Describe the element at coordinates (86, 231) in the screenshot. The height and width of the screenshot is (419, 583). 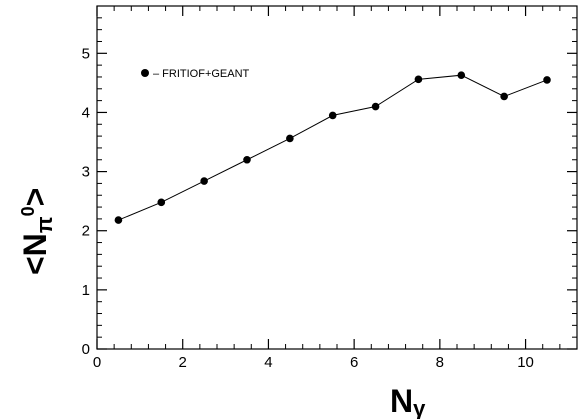
I see `y-tick-label: 2` at that location.